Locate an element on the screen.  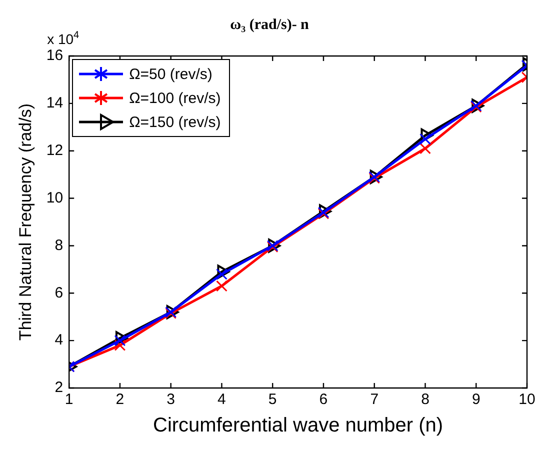
x-tick-label: 4 is located at coordinates (222, 399).